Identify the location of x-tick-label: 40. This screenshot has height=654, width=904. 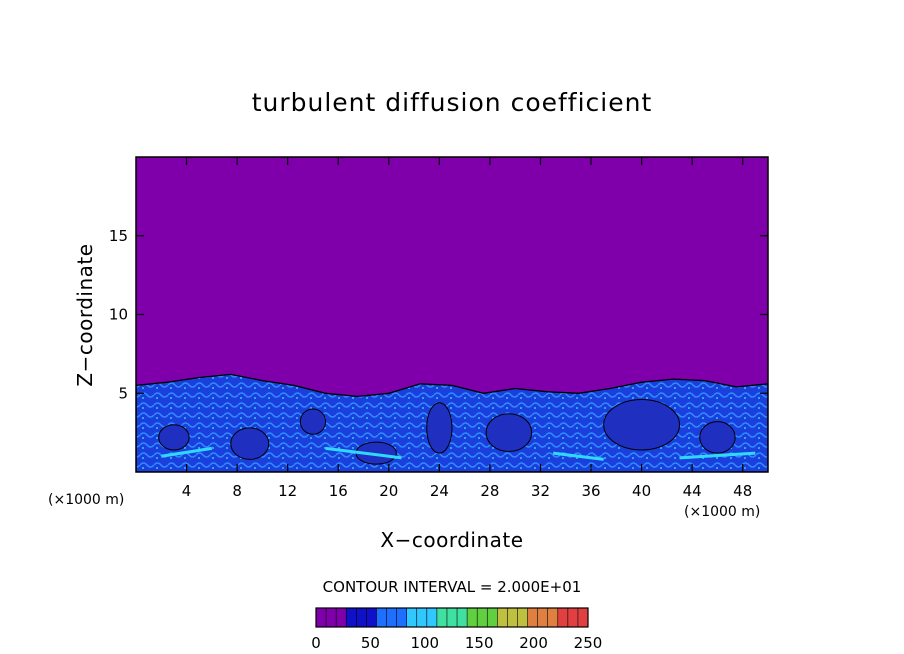
(641, 491).